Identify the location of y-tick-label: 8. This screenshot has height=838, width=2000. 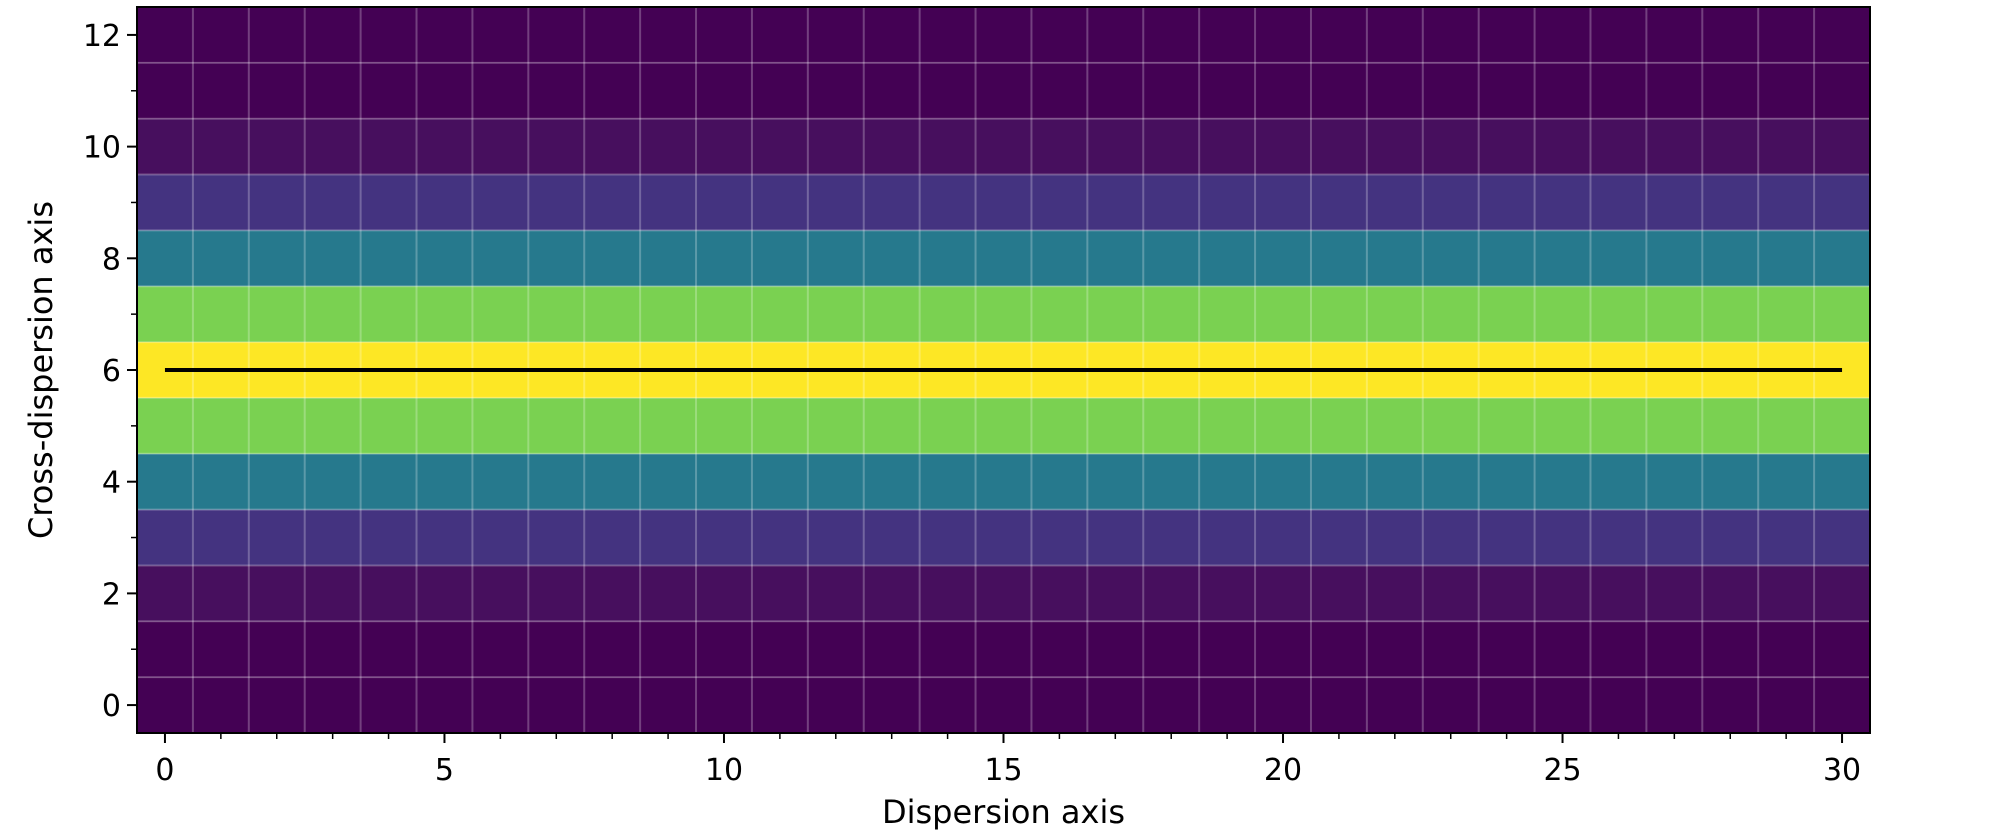
(111, 259).